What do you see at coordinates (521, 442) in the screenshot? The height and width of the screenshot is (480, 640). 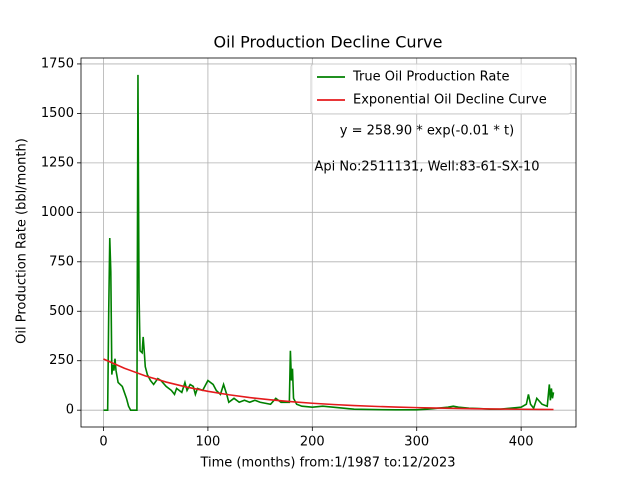 I see `x-tick-label: 400` at bounding box center [521, 442].